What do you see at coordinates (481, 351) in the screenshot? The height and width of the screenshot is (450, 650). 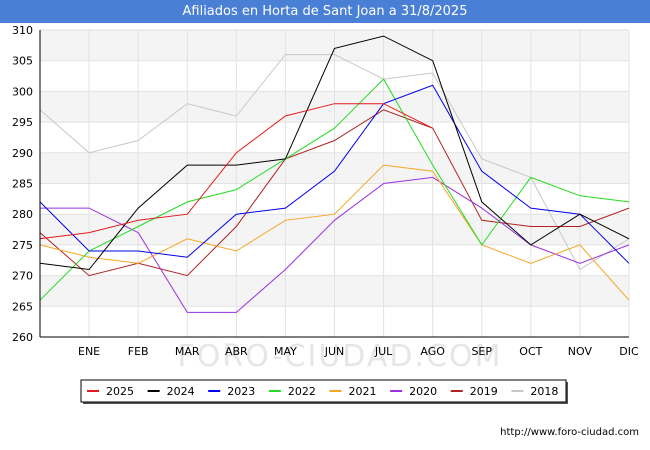 I see `x-tick-label: SEP` at bounding box center [481, 351].